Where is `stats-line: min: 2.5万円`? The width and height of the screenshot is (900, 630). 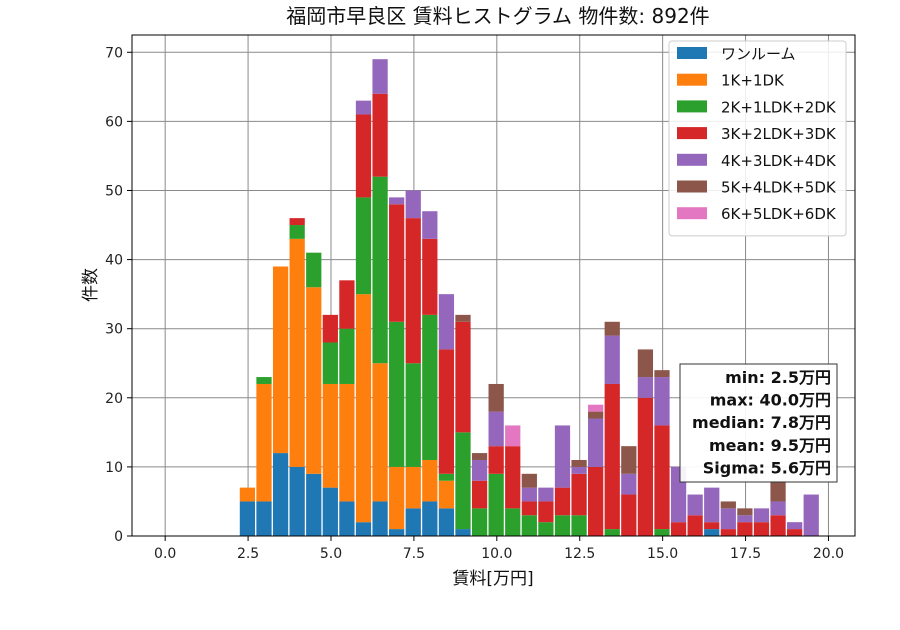
stats-line: min: 2.5万円 is located at coordinates (778, 377).